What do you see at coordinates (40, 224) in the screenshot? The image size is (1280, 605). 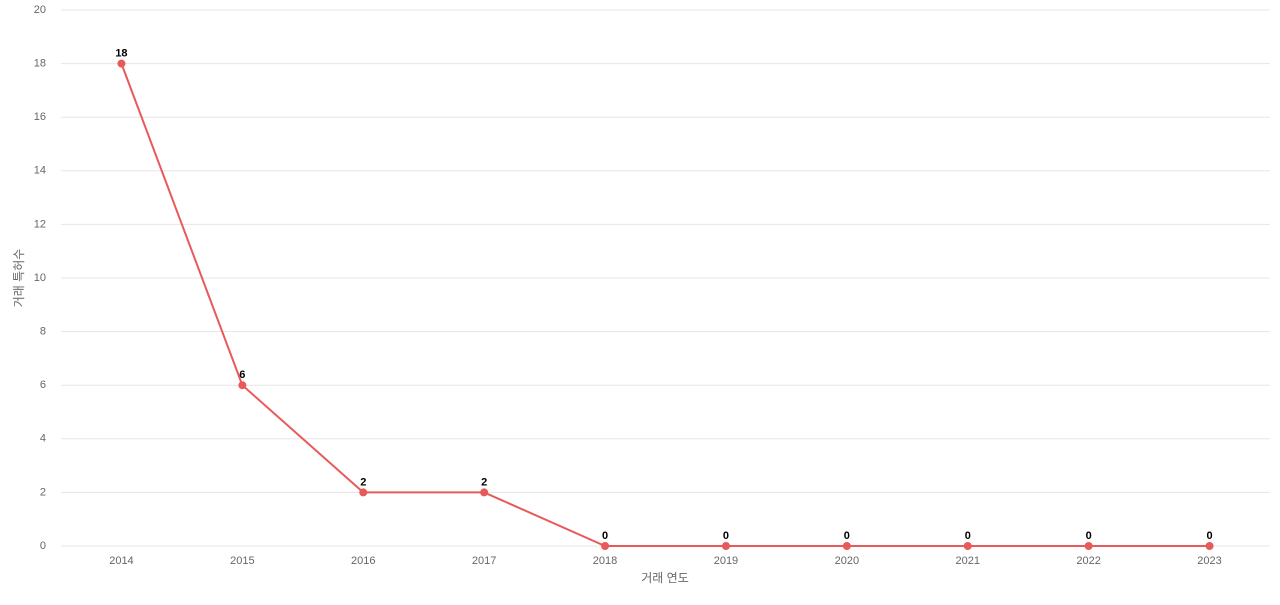 I see `y-tick-label: 12` at bounding box center [40, 224].